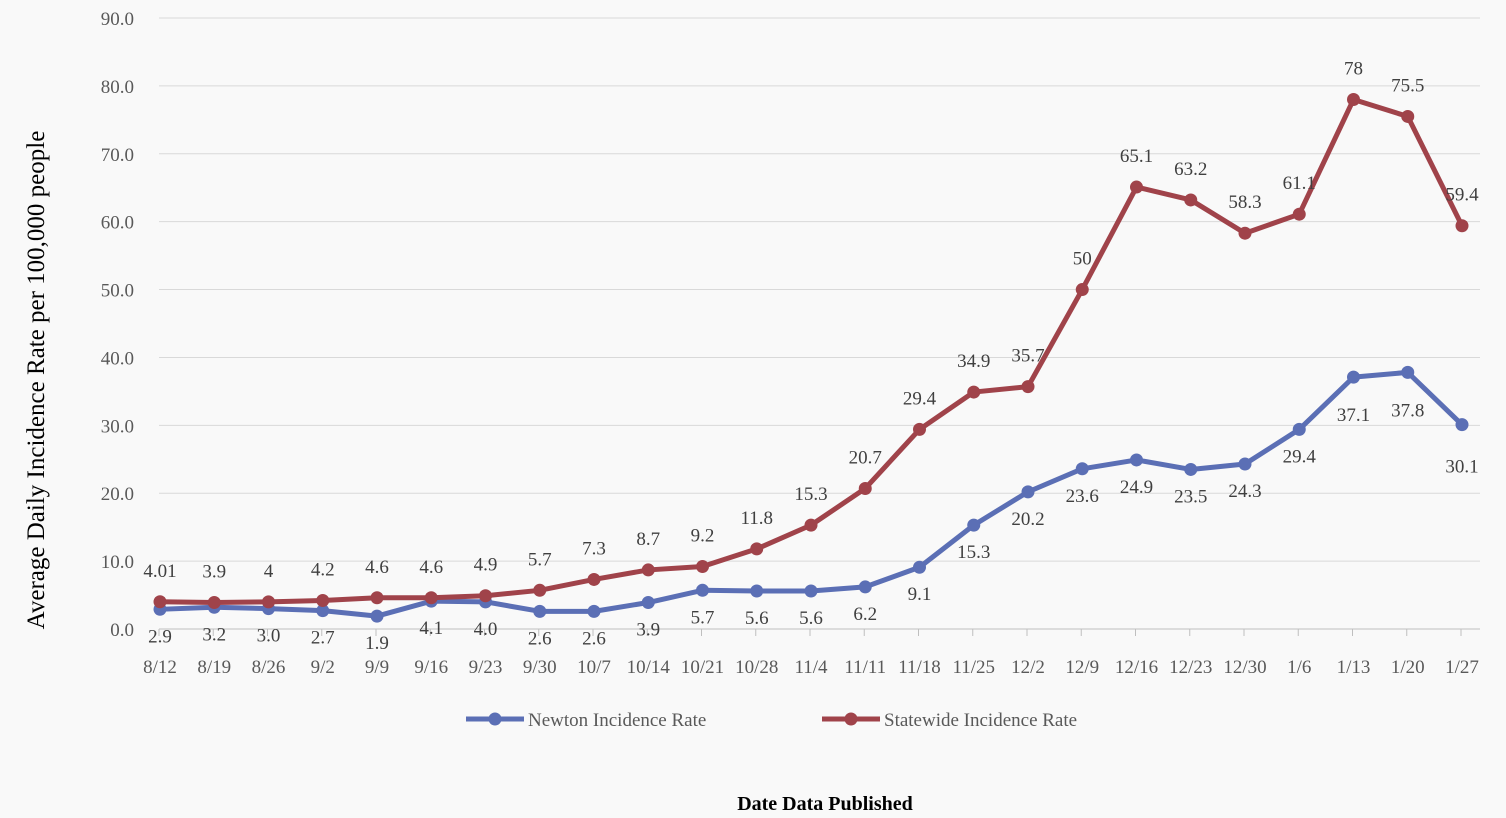 This screenshot has width=1506, height=818. Describe the element at coordinates (1082, 496) in the screenshot. I see `data-label: 23.6` at that location.